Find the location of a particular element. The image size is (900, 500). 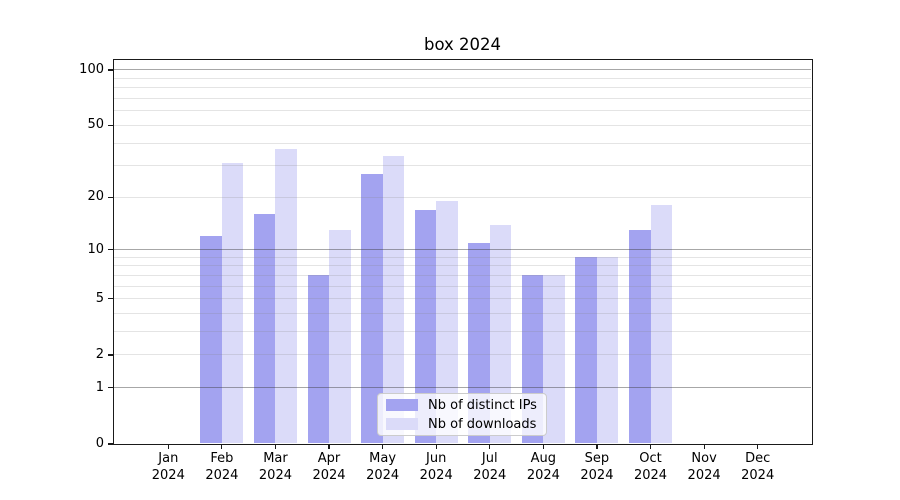

y-tick-label: 10 is located at coordinates (95, 249).